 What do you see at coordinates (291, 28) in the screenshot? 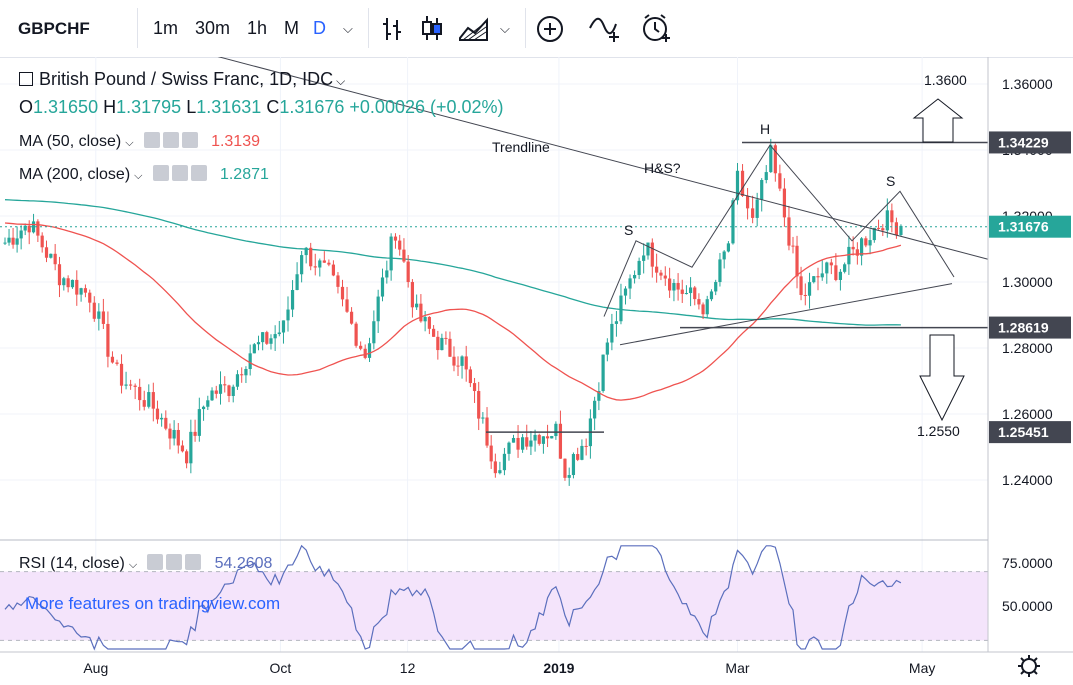
I see `interval-month: M` at bounding box center [291, 28].